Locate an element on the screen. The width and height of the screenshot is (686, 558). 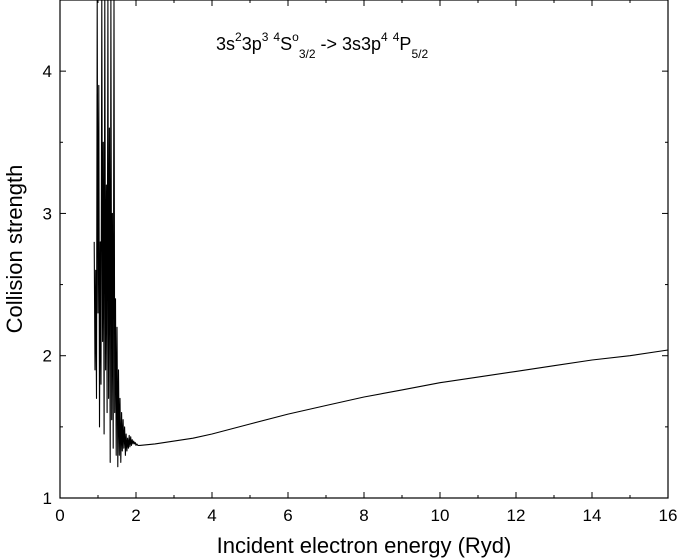
x-axis-title: Incident electron energy (Ryd) is located at coordinates (364, 545).